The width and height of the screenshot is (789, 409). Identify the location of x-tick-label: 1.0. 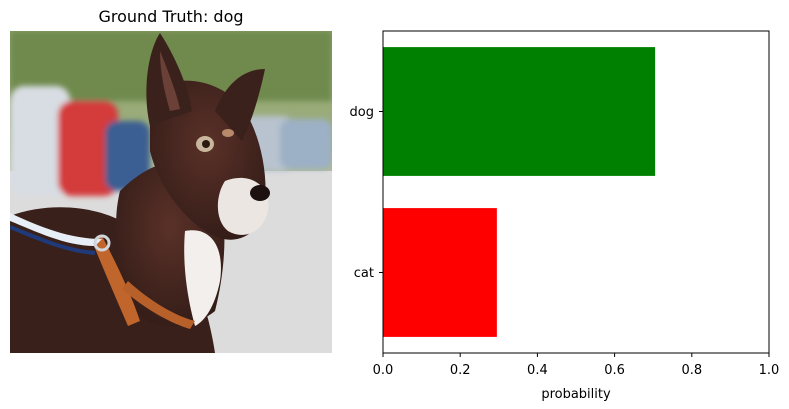
(769, 370).